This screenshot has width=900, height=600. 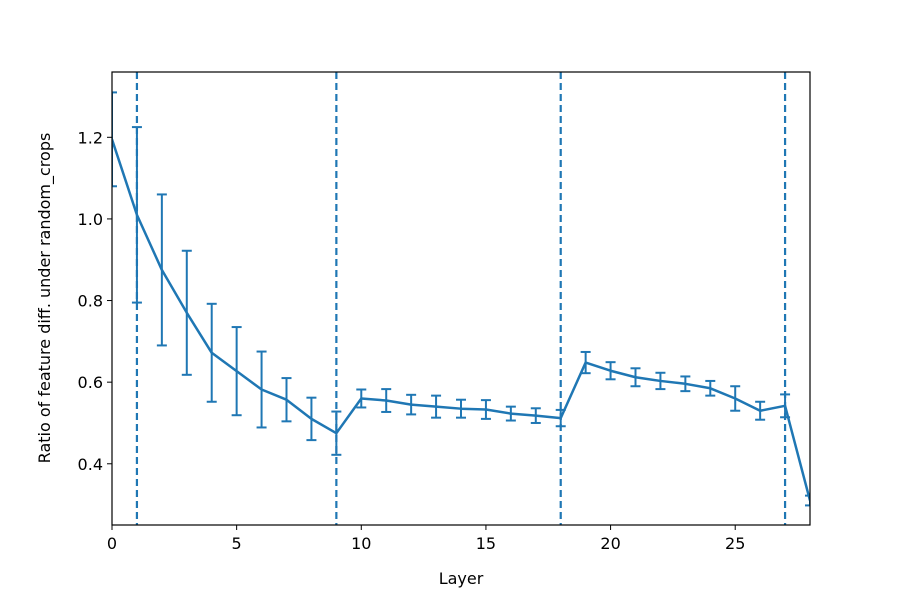 I want to click on x-axis-ticks: 0 5 10 15 20 25, so click(x=426, y=539).